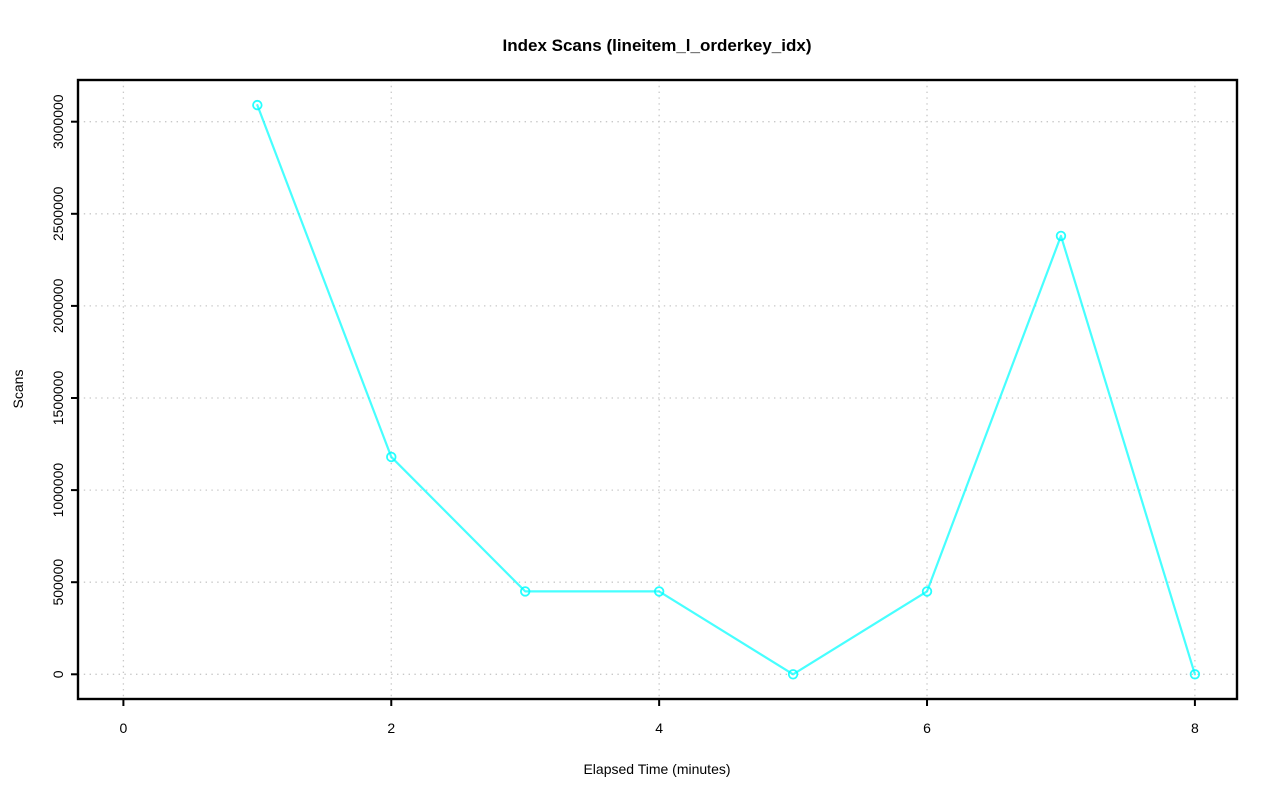 The image size is (1280, 806). Describe the element at coordinates (391, 728) in the screenshot. I see `x-tick-label: 2` at that location.